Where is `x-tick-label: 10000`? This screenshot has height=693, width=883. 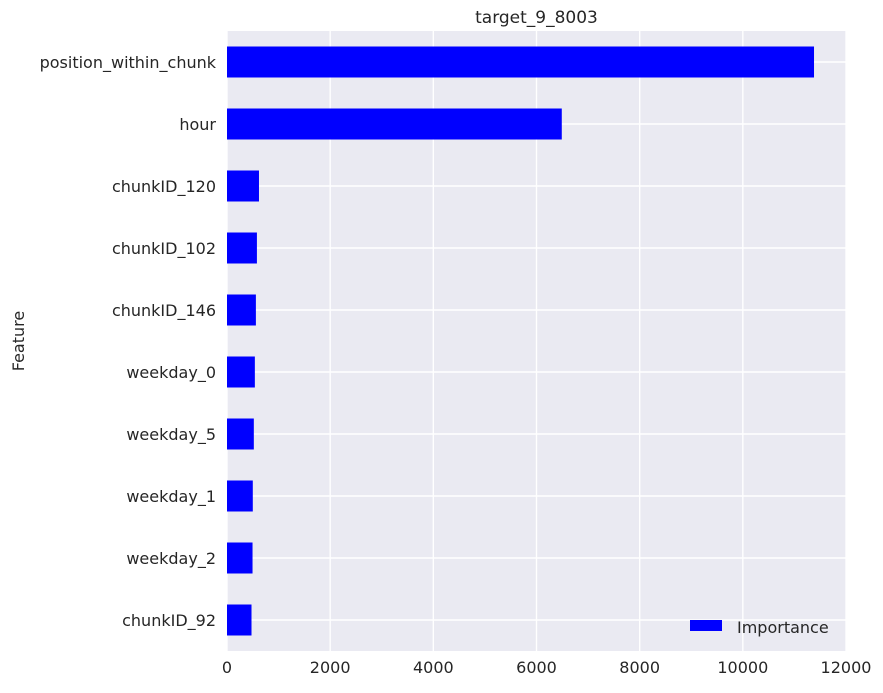
x-tick-label: 10000 is located at coordinates (742, 667).